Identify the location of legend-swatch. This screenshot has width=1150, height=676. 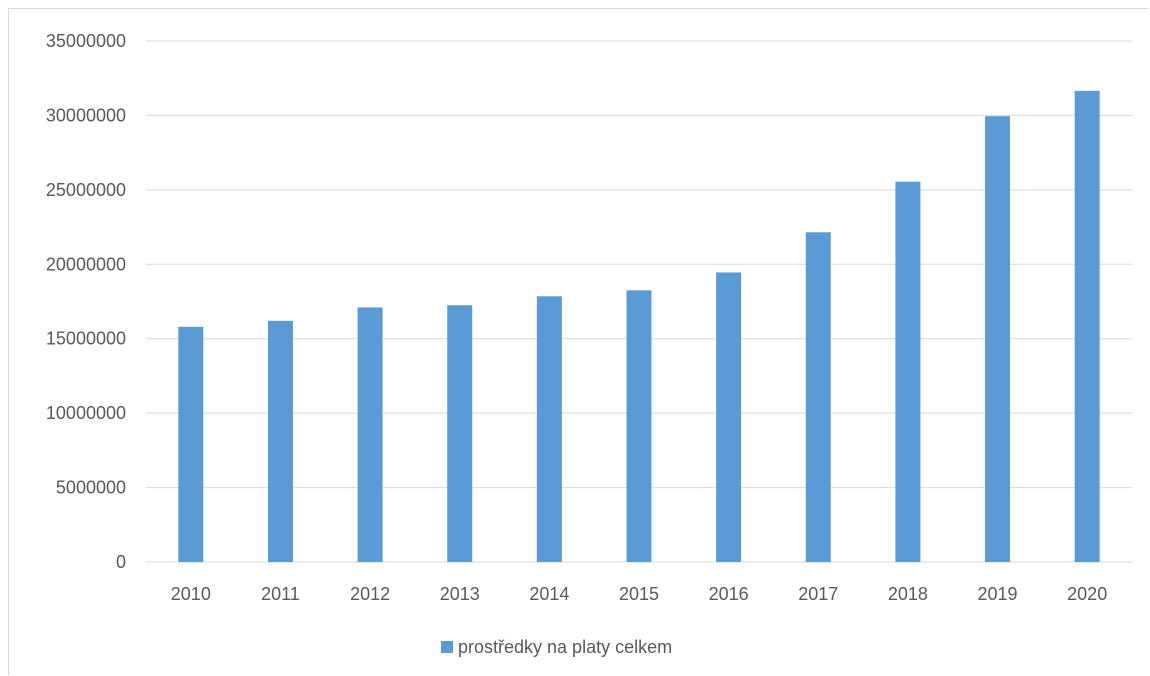
(447, 647).